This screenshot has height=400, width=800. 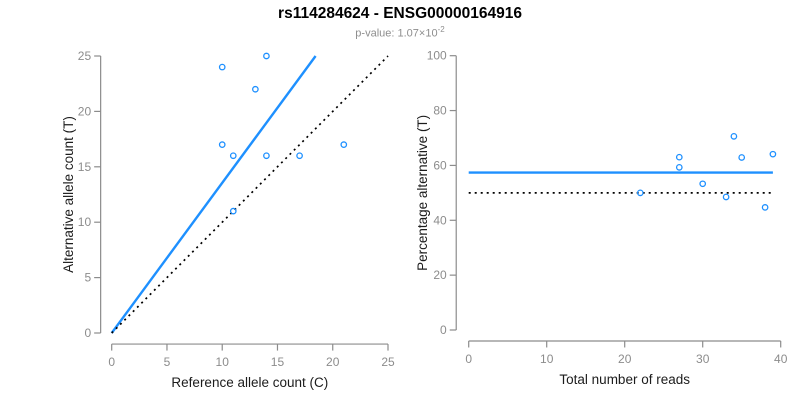 I want to click on x-tick-label: 15, so click(x=278, y=362).